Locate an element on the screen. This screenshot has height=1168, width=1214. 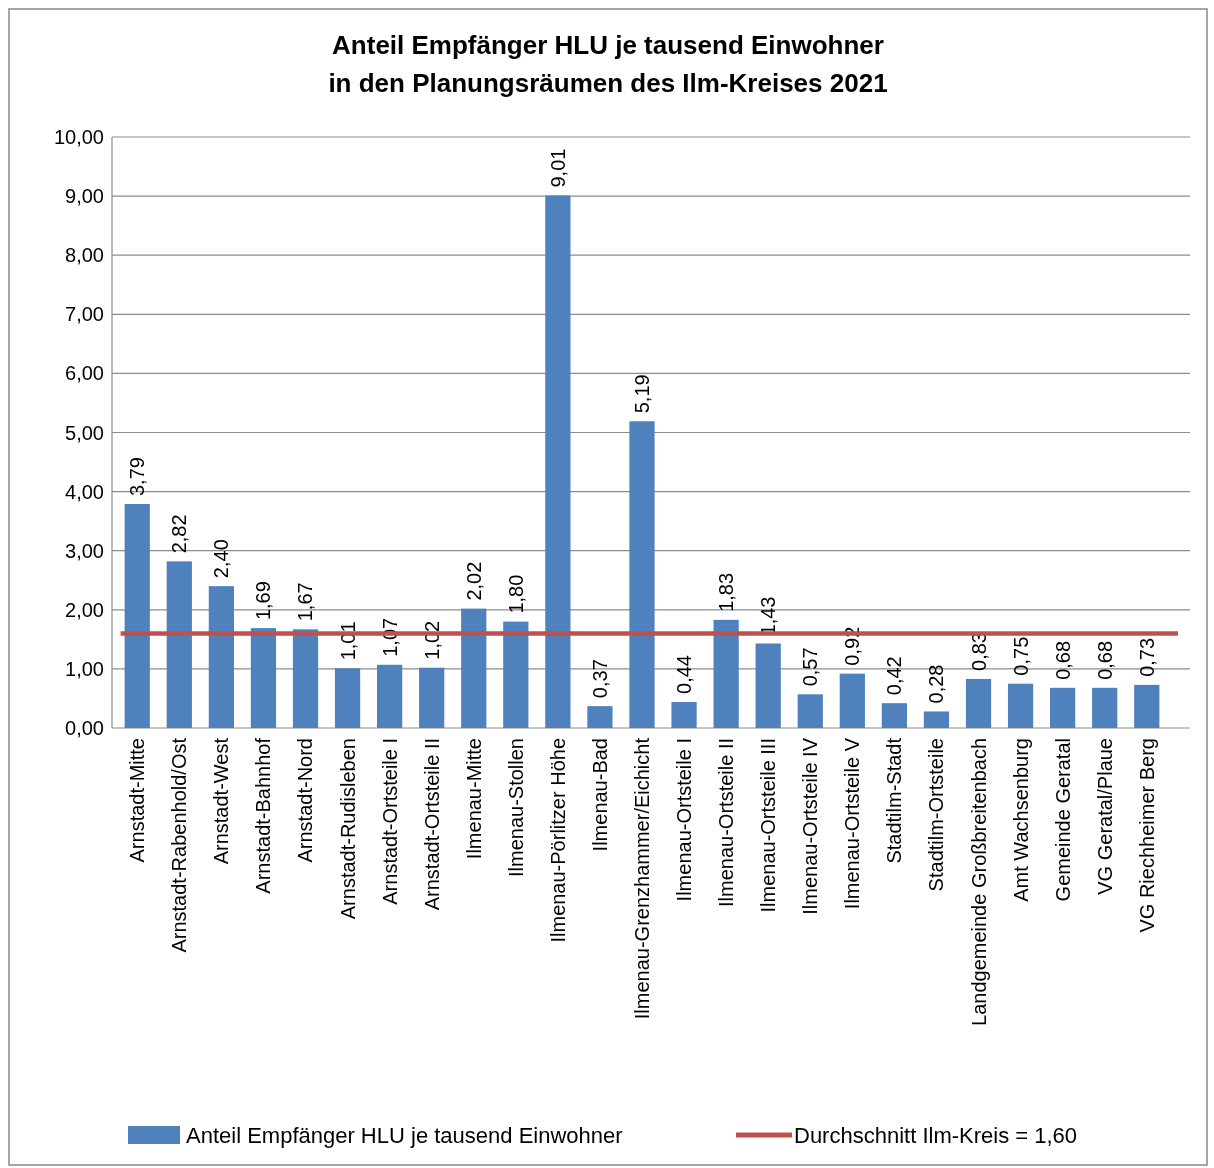
data-label: 0,44 is located at coordinates (684, 674).